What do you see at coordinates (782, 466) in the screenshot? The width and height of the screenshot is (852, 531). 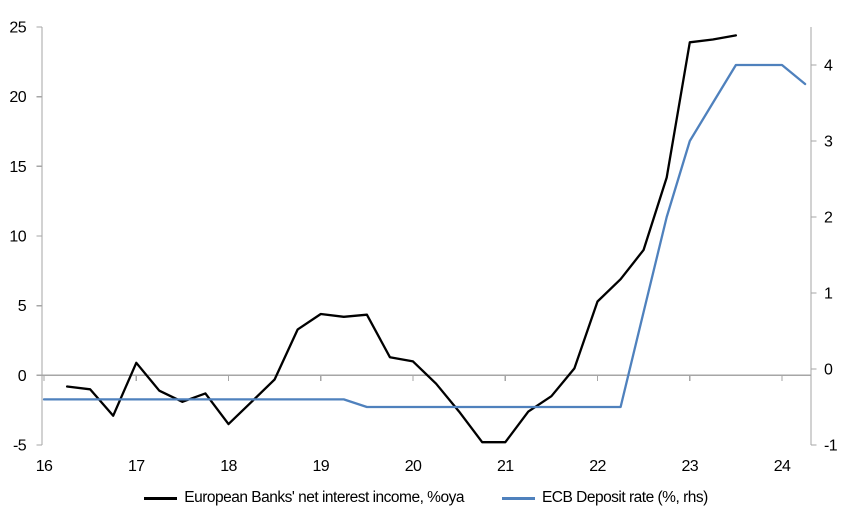 I see `x-tick-label: 24` at bounding box center [782, 466].